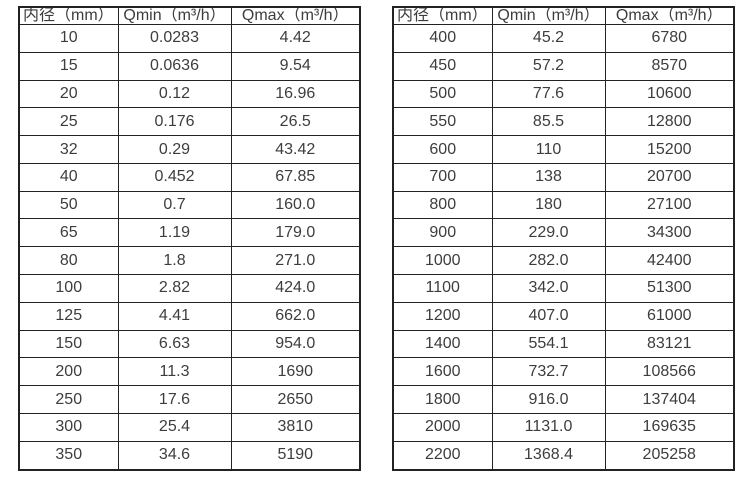 The height and width of the screenshot is (483, 750). Describe the element at coordinates (669, 205) in the screenshot. I see `table-cell: 27100` at that location.